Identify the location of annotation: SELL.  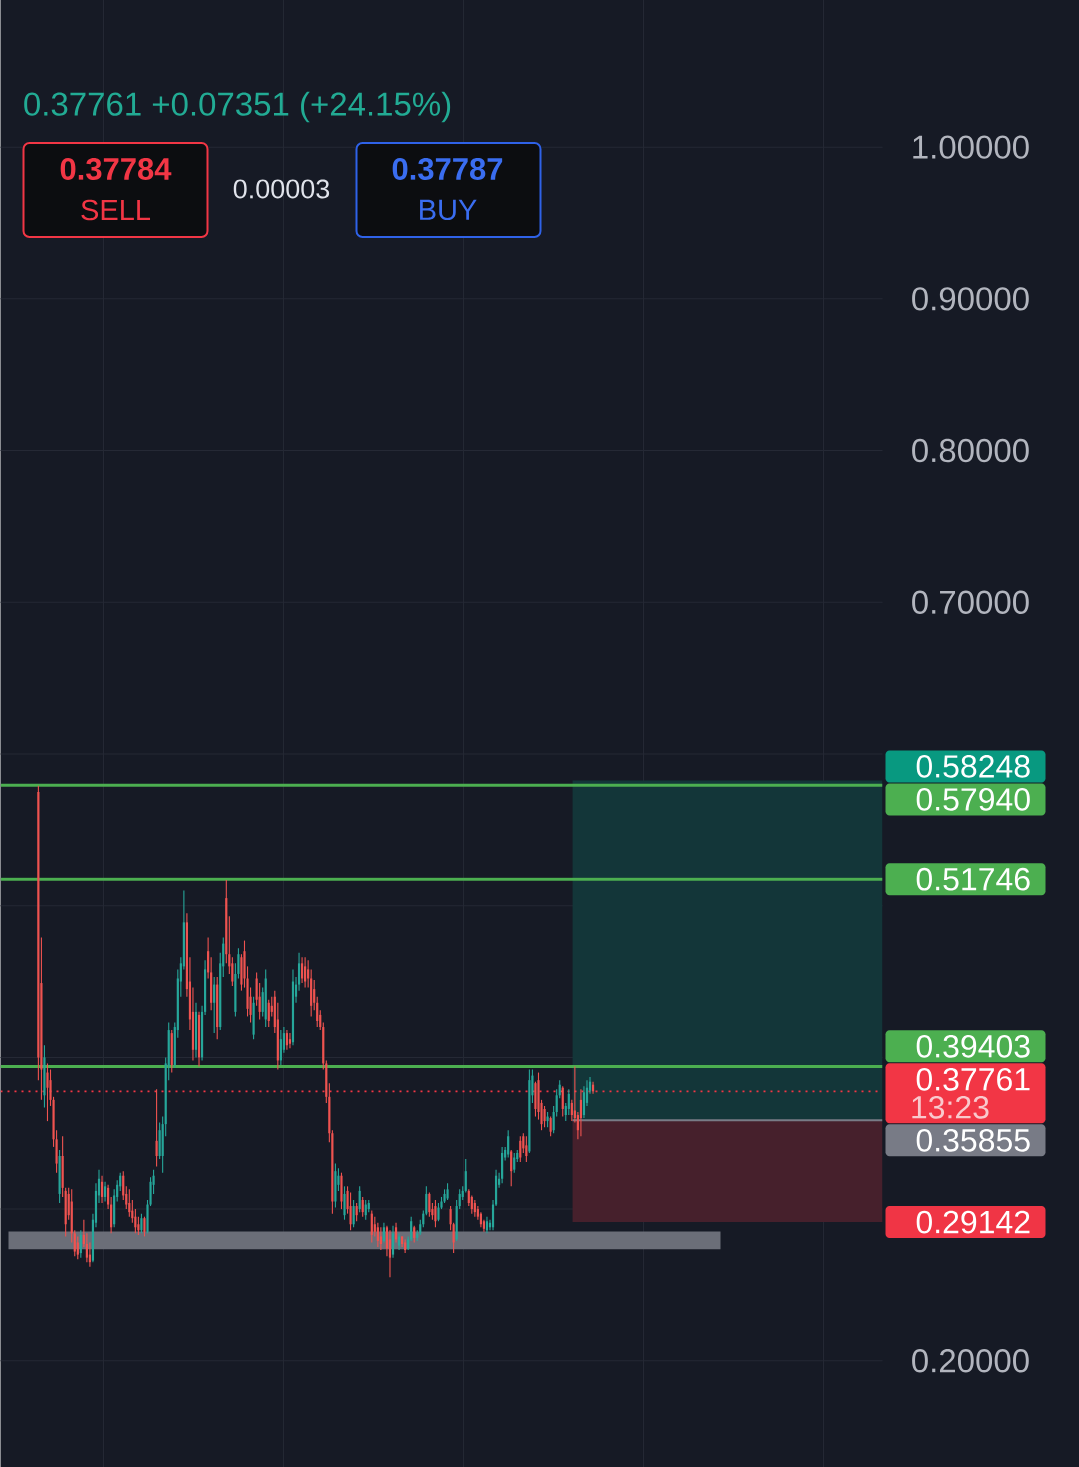
(115, 210).